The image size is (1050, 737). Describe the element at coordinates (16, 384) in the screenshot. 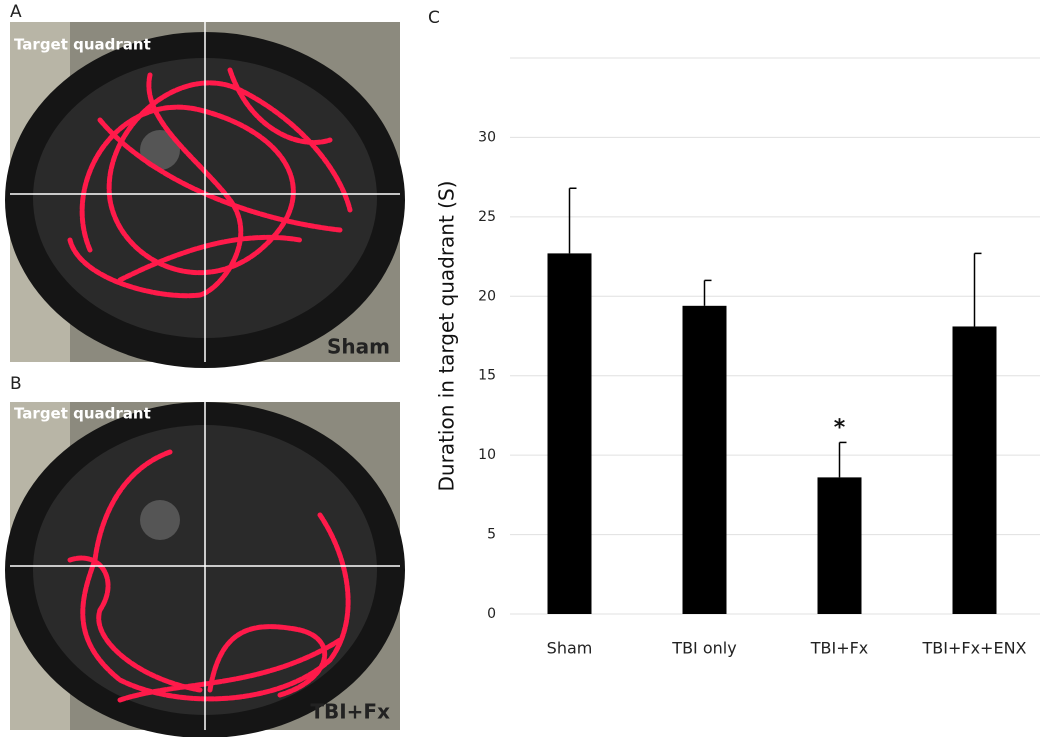

I see `panel-label: B` at that location.